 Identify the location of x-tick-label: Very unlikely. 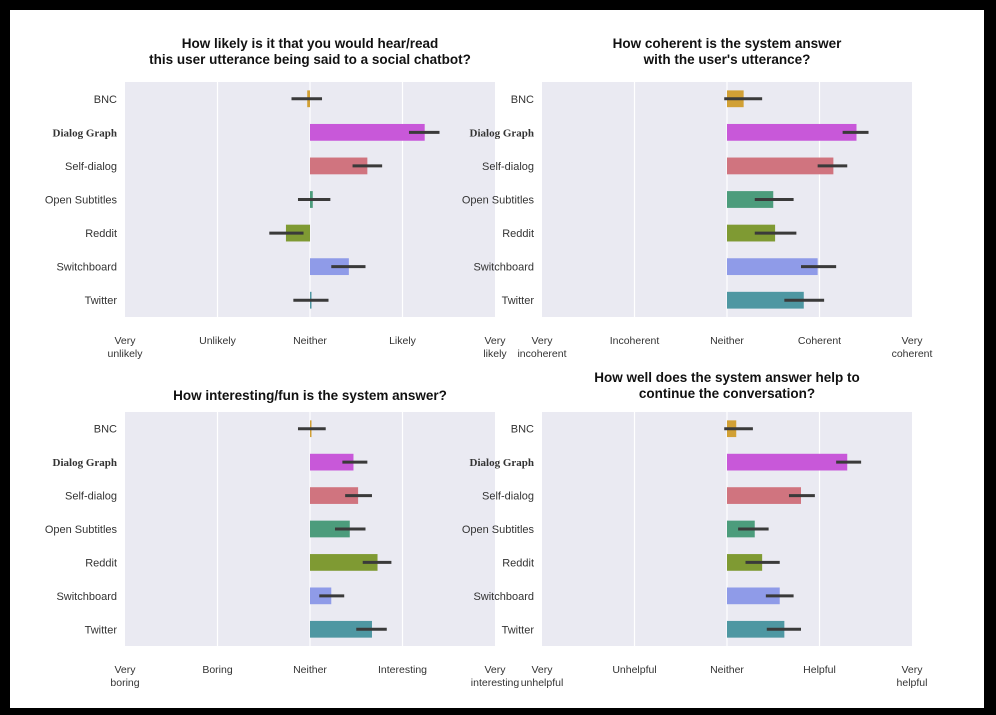
(125, 347).